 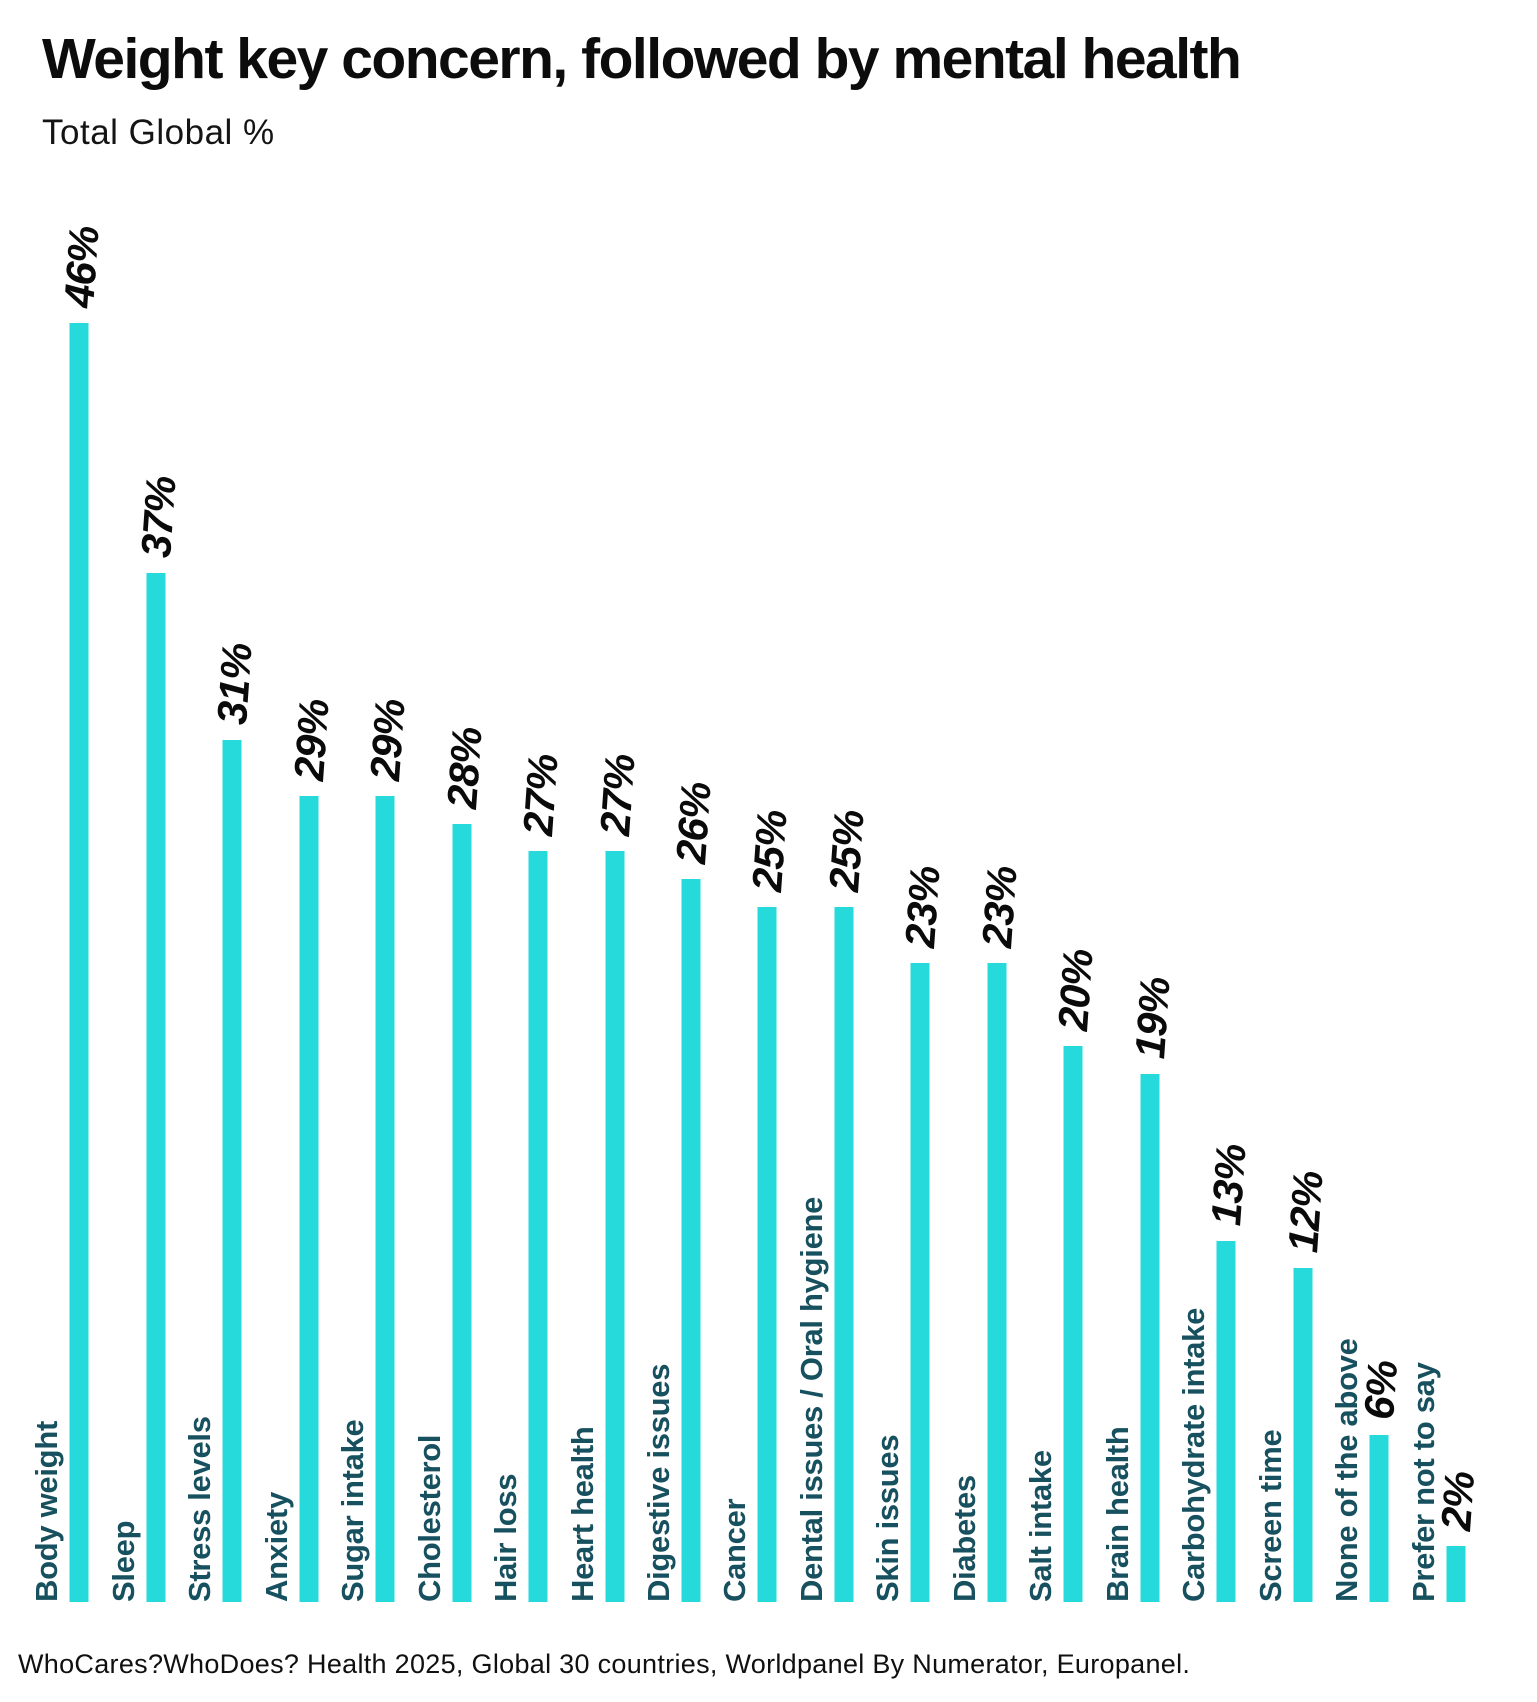 I want to click on value-label: 28%, so click(x=464, y=767).